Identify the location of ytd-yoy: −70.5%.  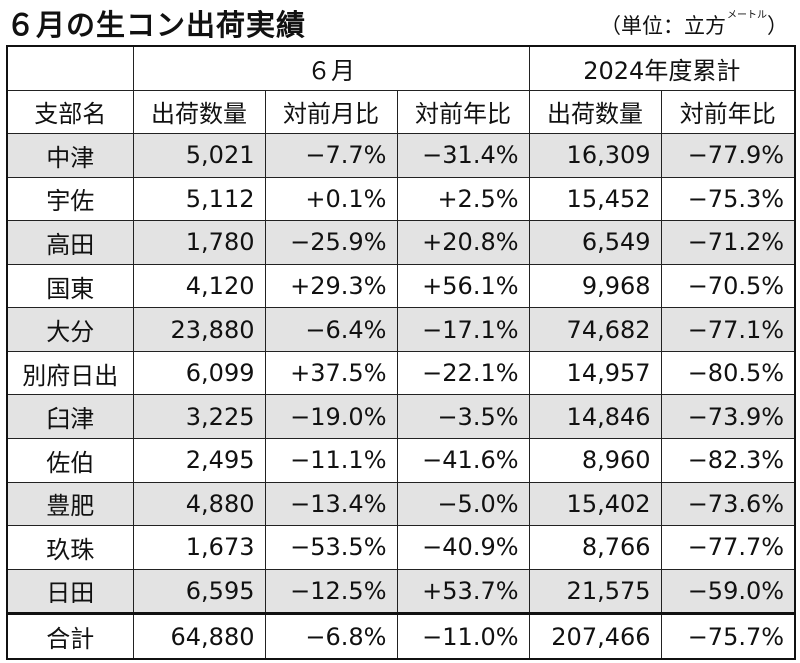
(728, 286).